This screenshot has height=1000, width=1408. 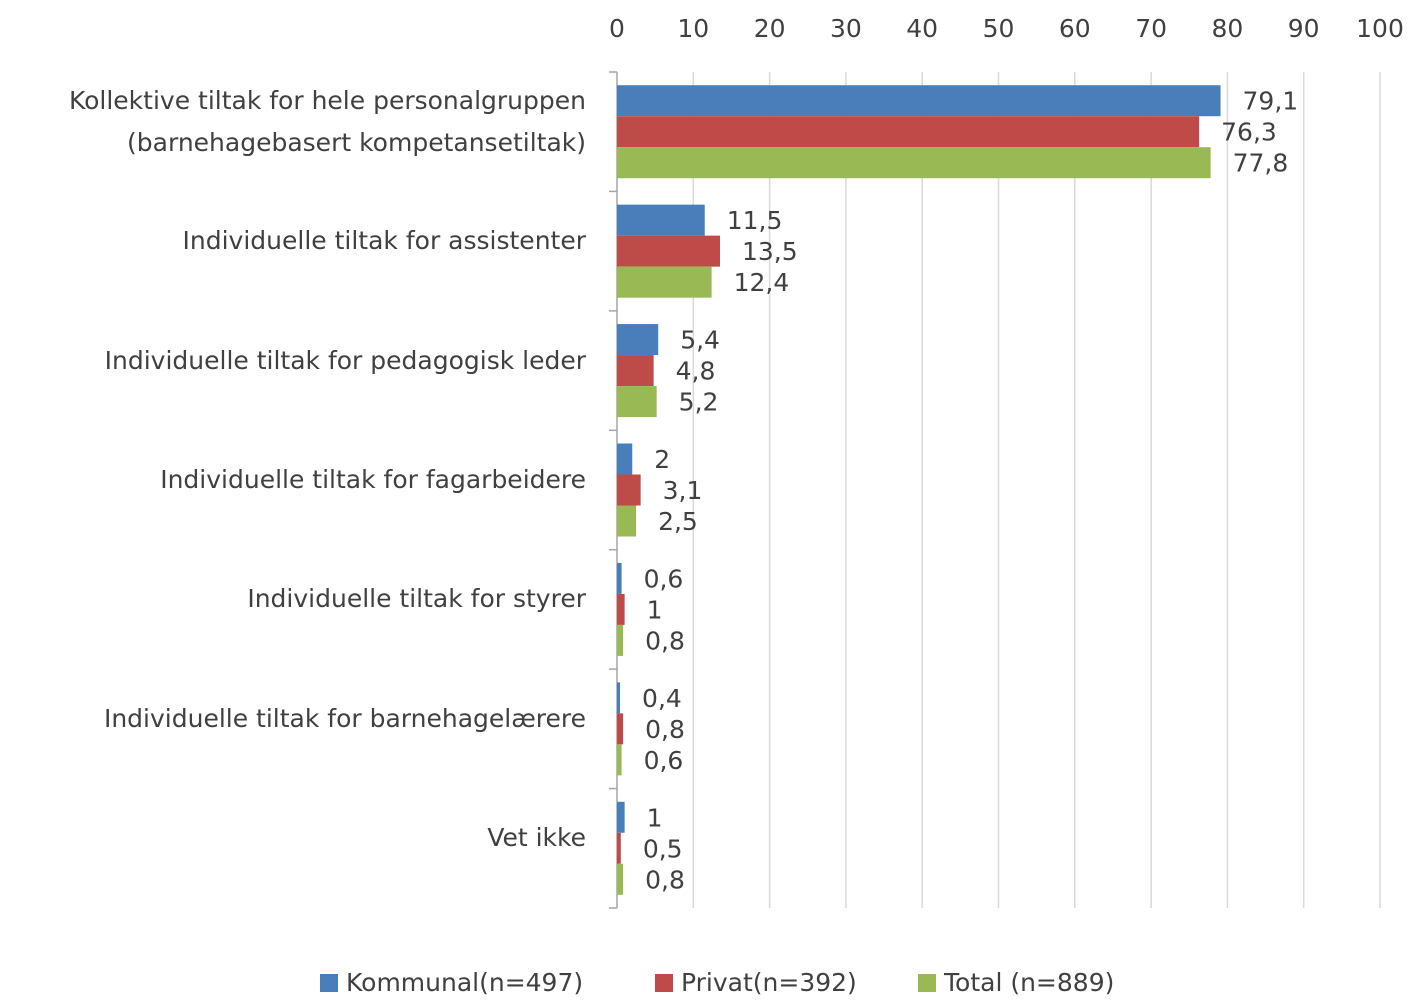 I want to click on data-label: 79,1, so click(x=1271, y=101).